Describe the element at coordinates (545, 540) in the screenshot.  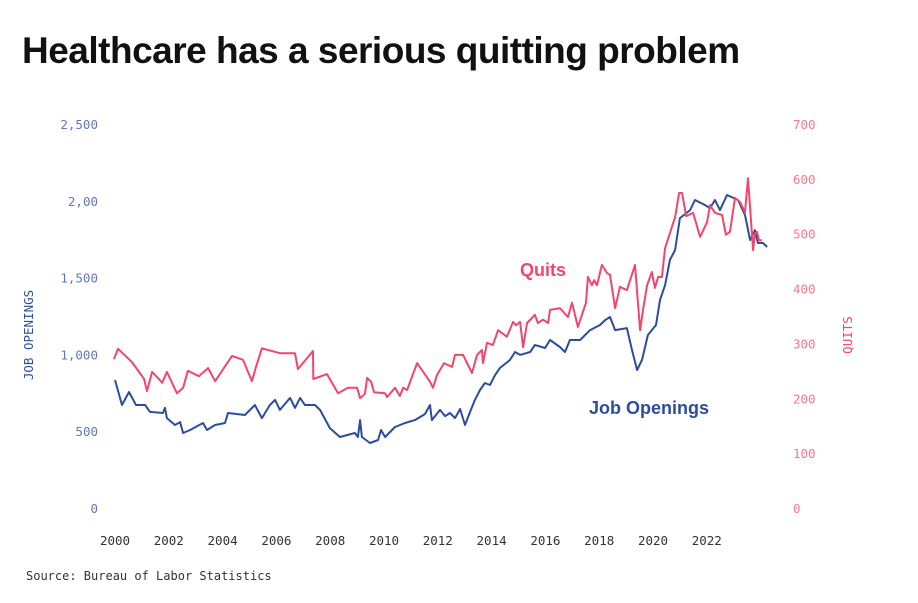
I see `x-tick-label: 2016` at that location.